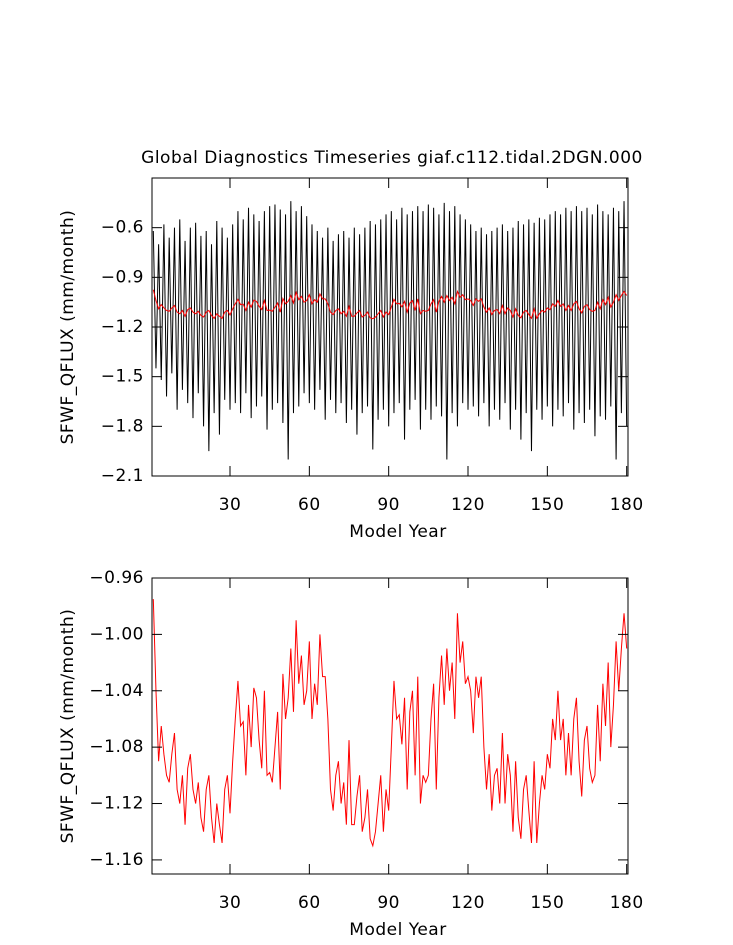  What do you see at coordinates (390, 304) in the screenshot?
I see `series-line` at bounding box center [390, 304].